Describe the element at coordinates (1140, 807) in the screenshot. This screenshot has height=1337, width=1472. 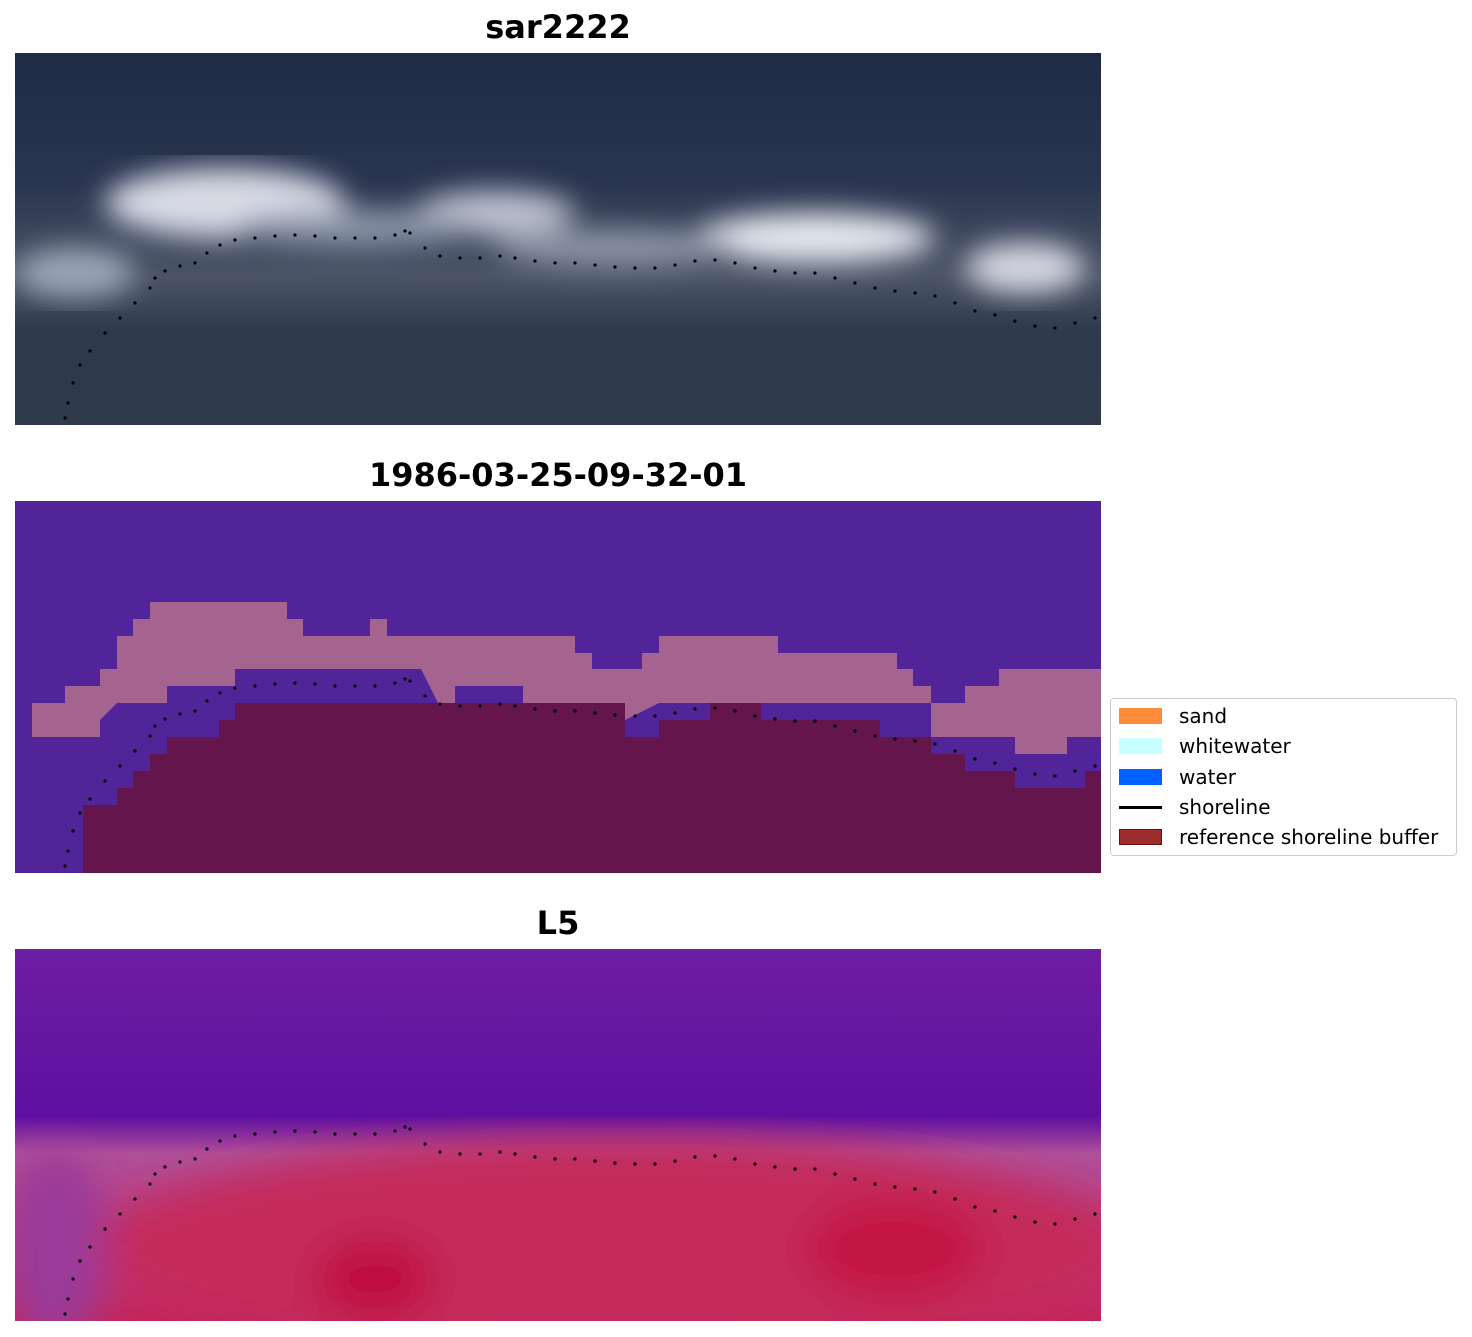
I see `shoreline-line-swatch` at that location.